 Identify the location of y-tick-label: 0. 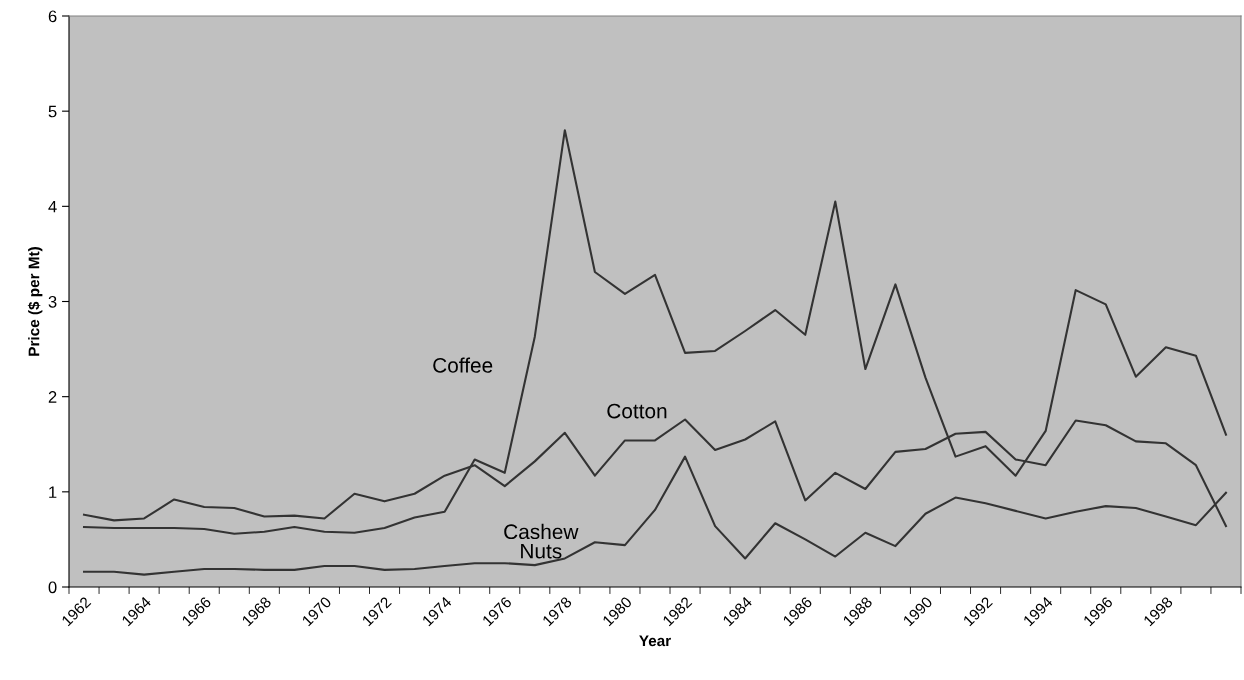
(52, 587).